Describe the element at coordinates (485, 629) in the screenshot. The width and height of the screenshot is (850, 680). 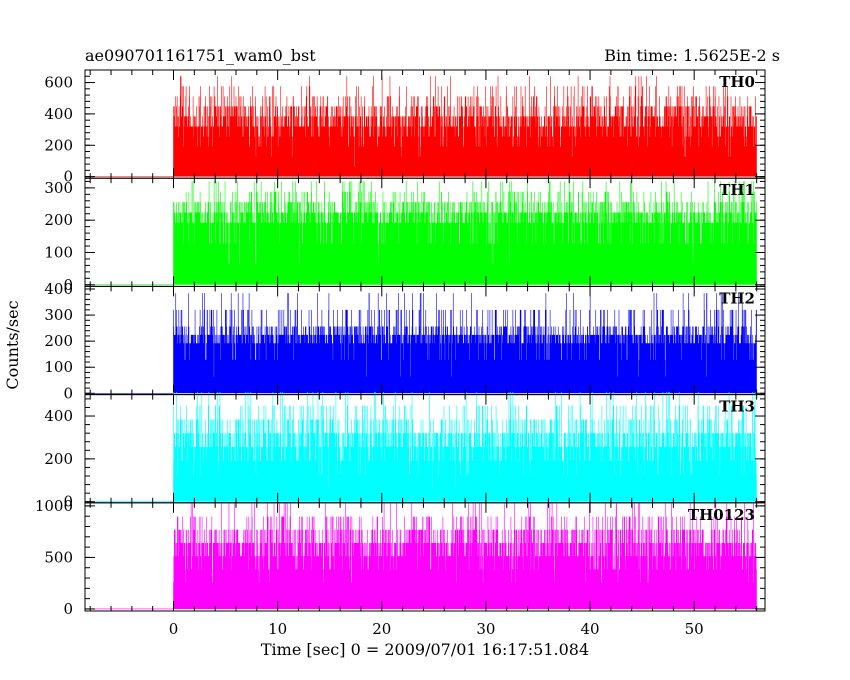
I see `x-tick-label: 30` at that location.